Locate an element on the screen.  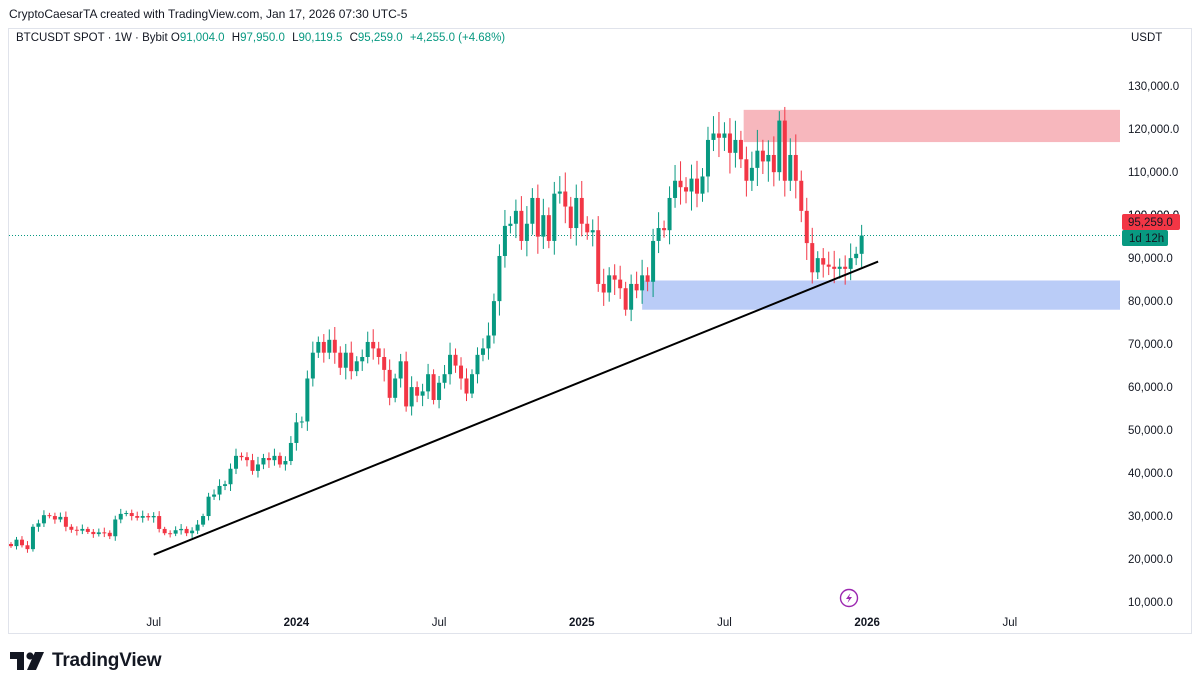
price-labels: 100,000.095,259.01d 12h is located at coordinates (1151, 228).